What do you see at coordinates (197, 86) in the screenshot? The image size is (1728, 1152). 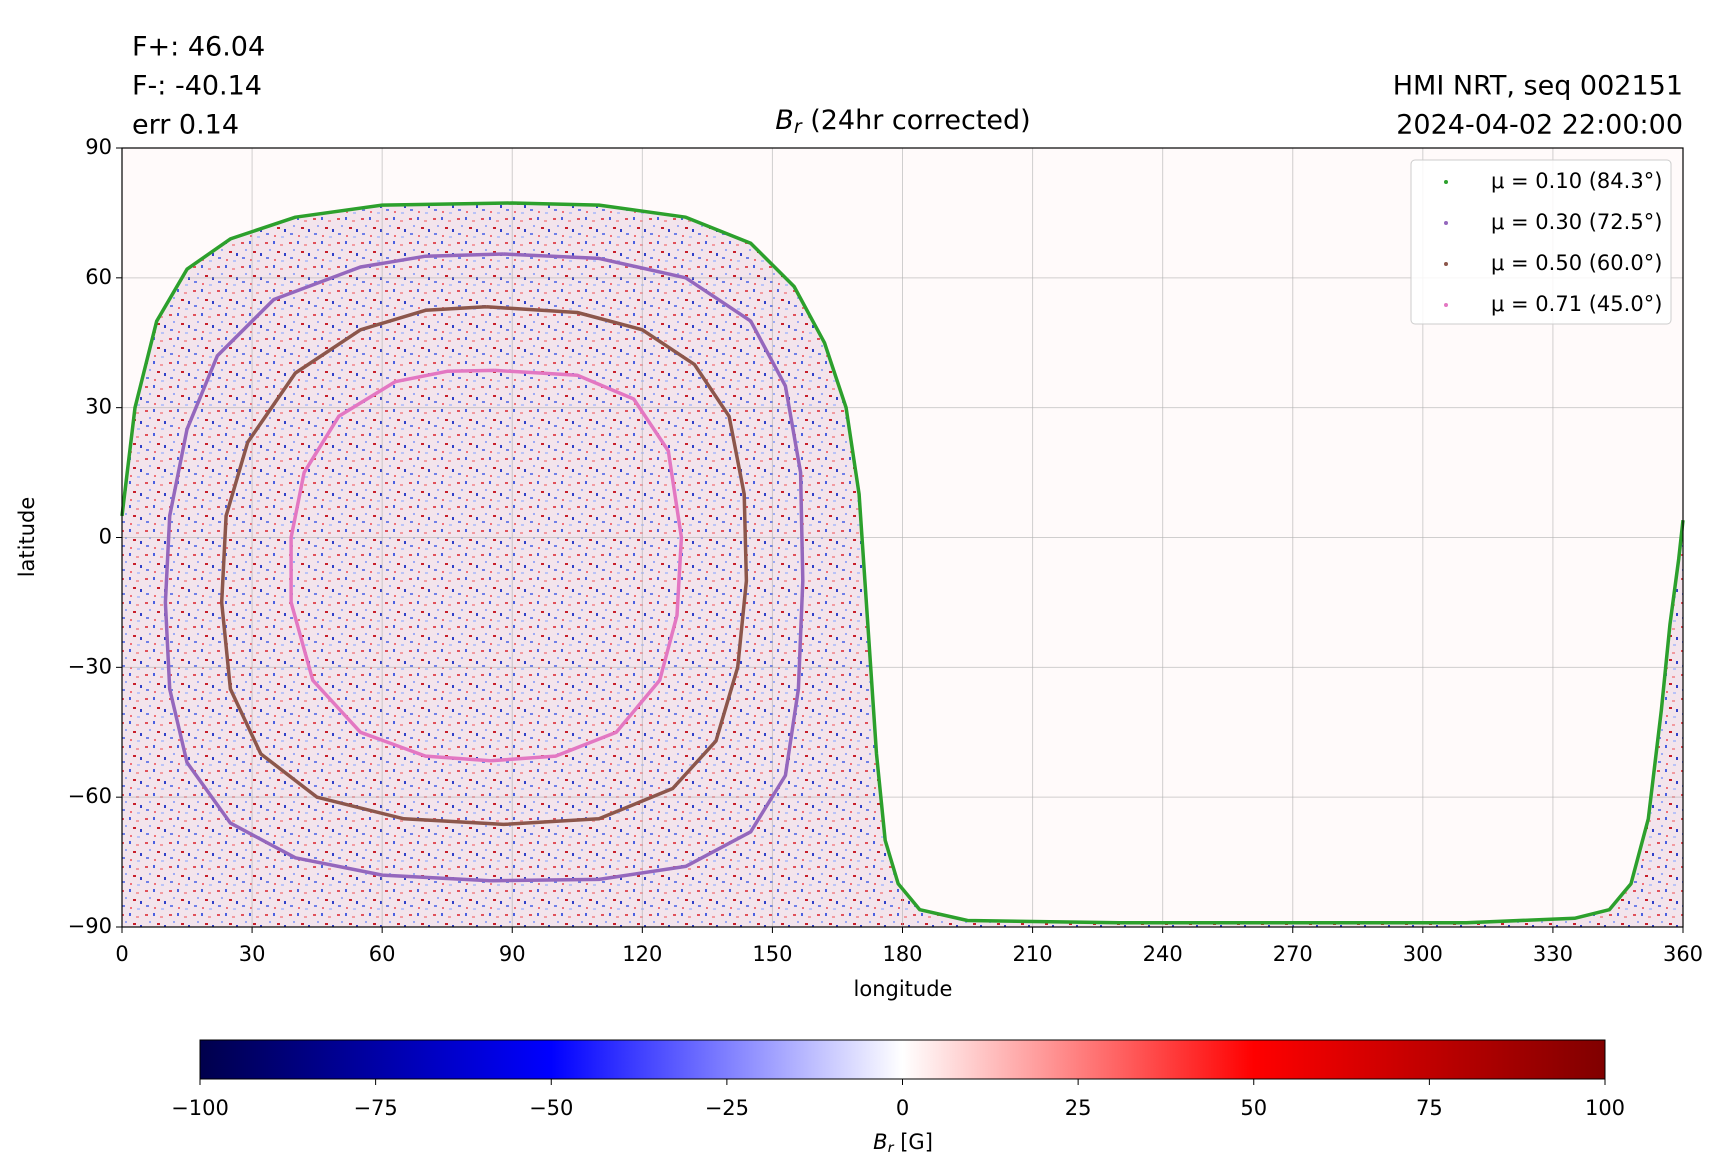 I see `flux-minus: F-: -40.14` at bounding box center [197, 86].